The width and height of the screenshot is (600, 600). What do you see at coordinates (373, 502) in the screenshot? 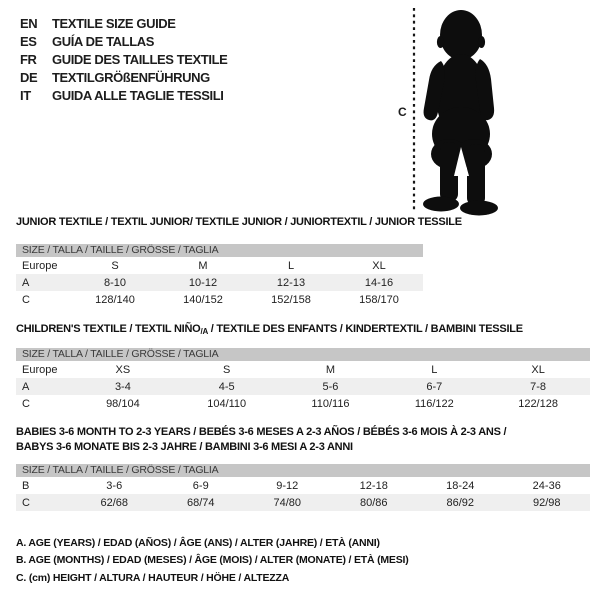
I see `table-cell: 80/86` at bounding box center [373, 502].